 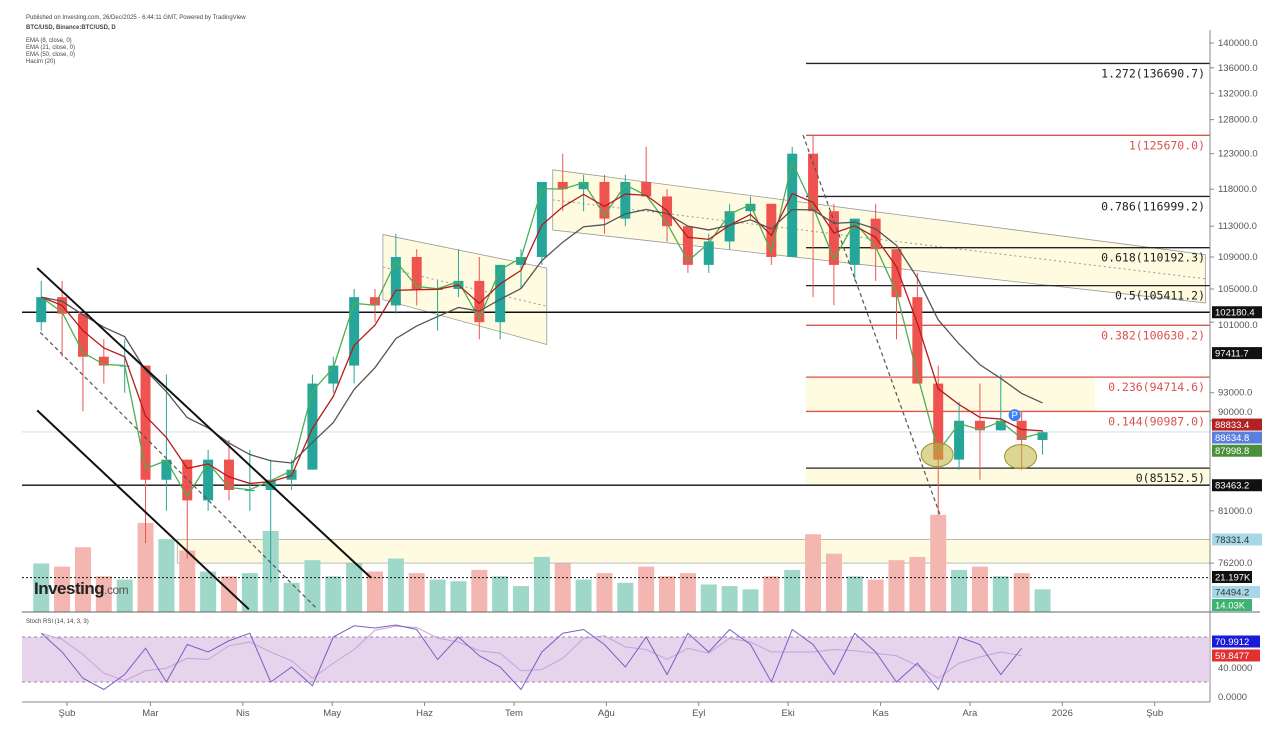 I want to click on volume-tag-label: 14.03K, so click(x=1230, y=606).